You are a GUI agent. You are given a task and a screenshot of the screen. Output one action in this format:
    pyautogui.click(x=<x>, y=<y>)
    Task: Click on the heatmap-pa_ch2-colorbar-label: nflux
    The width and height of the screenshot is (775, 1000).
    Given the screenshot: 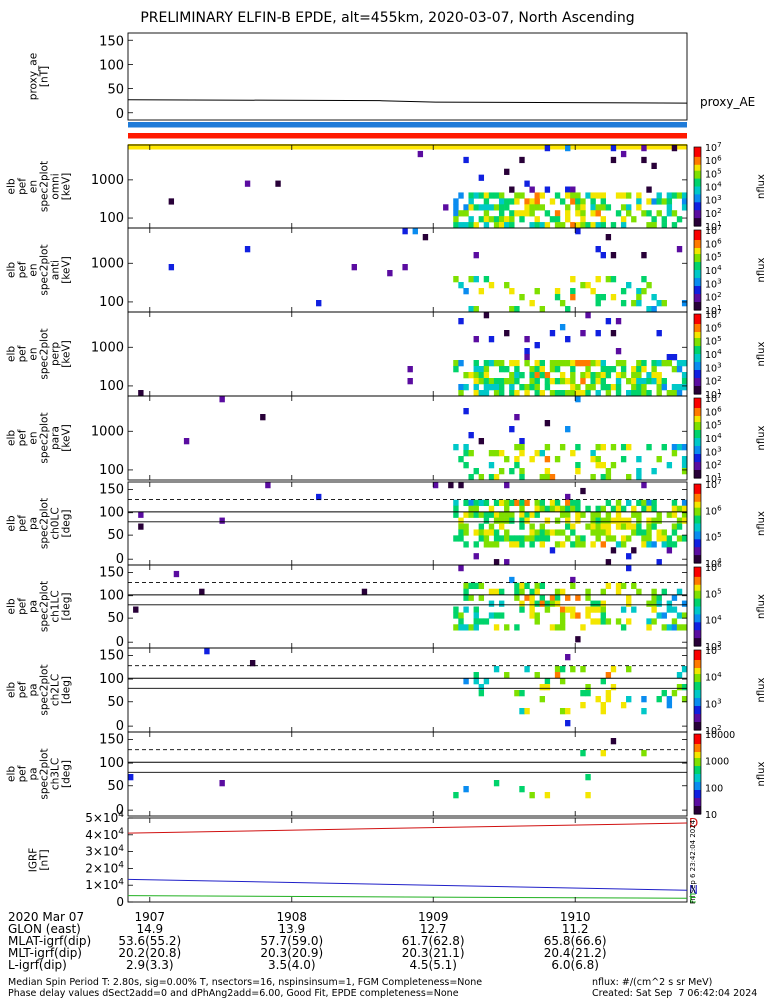 What is the action you would take?
    pyautogui.click(x=761, y=689)
    